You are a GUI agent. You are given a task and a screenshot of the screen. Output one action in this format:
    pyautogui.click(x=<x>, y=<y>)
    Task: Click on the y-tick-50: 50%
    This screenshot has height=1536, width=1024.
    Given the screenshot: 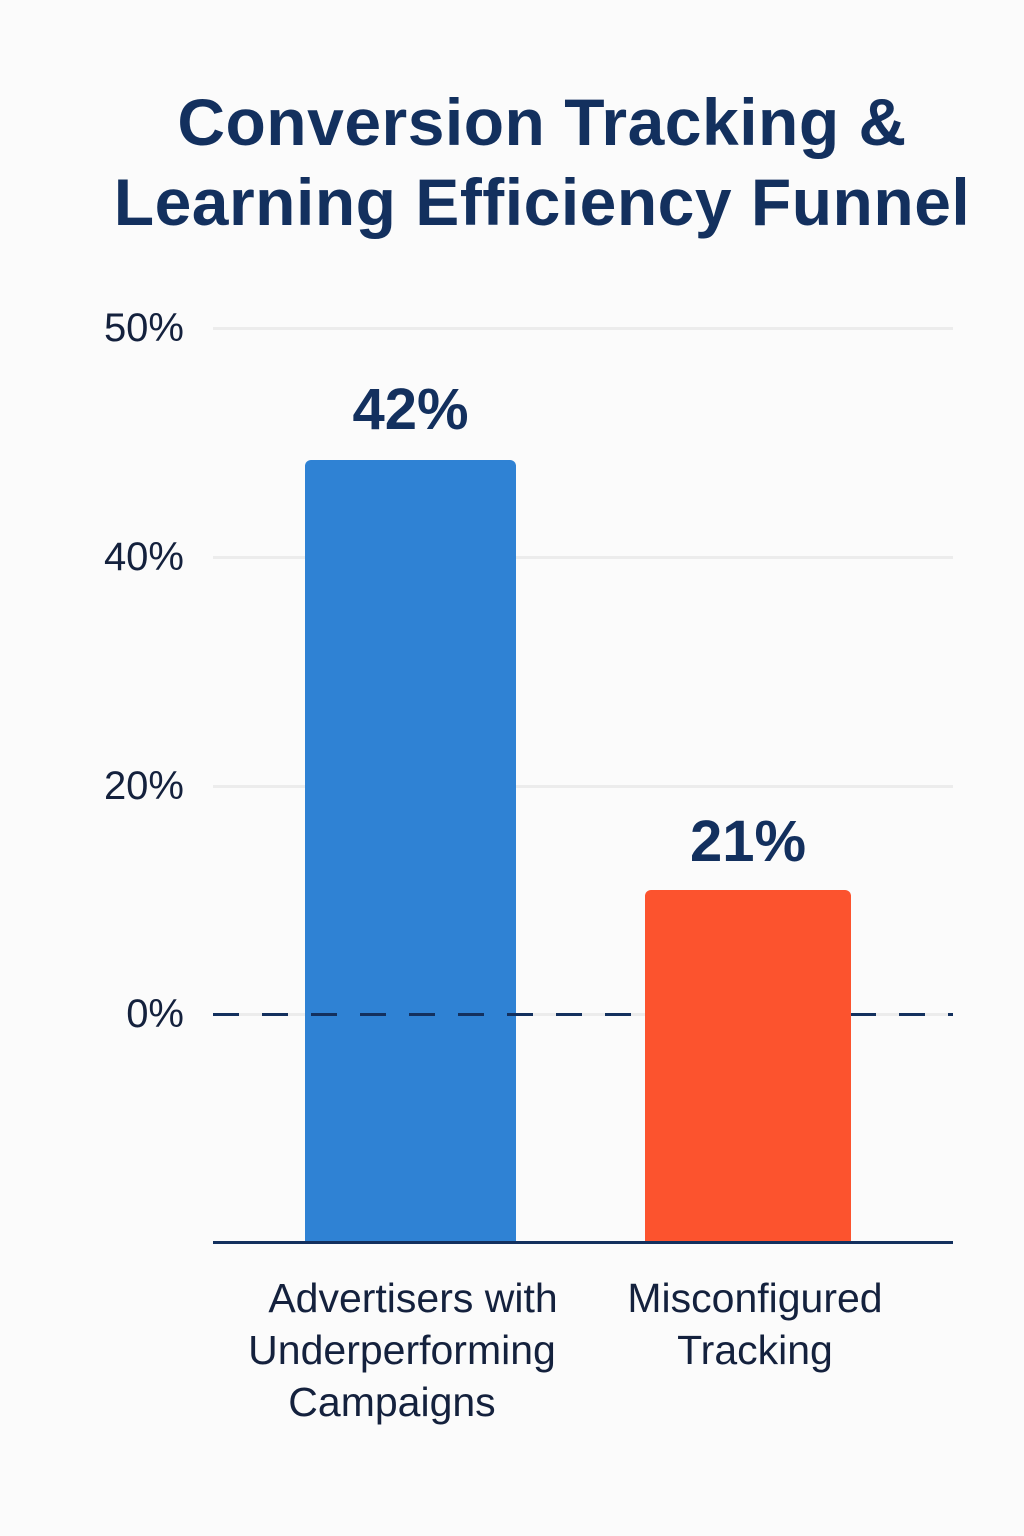 What is the action you would take?
    pyautogui.click(x=143, y=328)
    